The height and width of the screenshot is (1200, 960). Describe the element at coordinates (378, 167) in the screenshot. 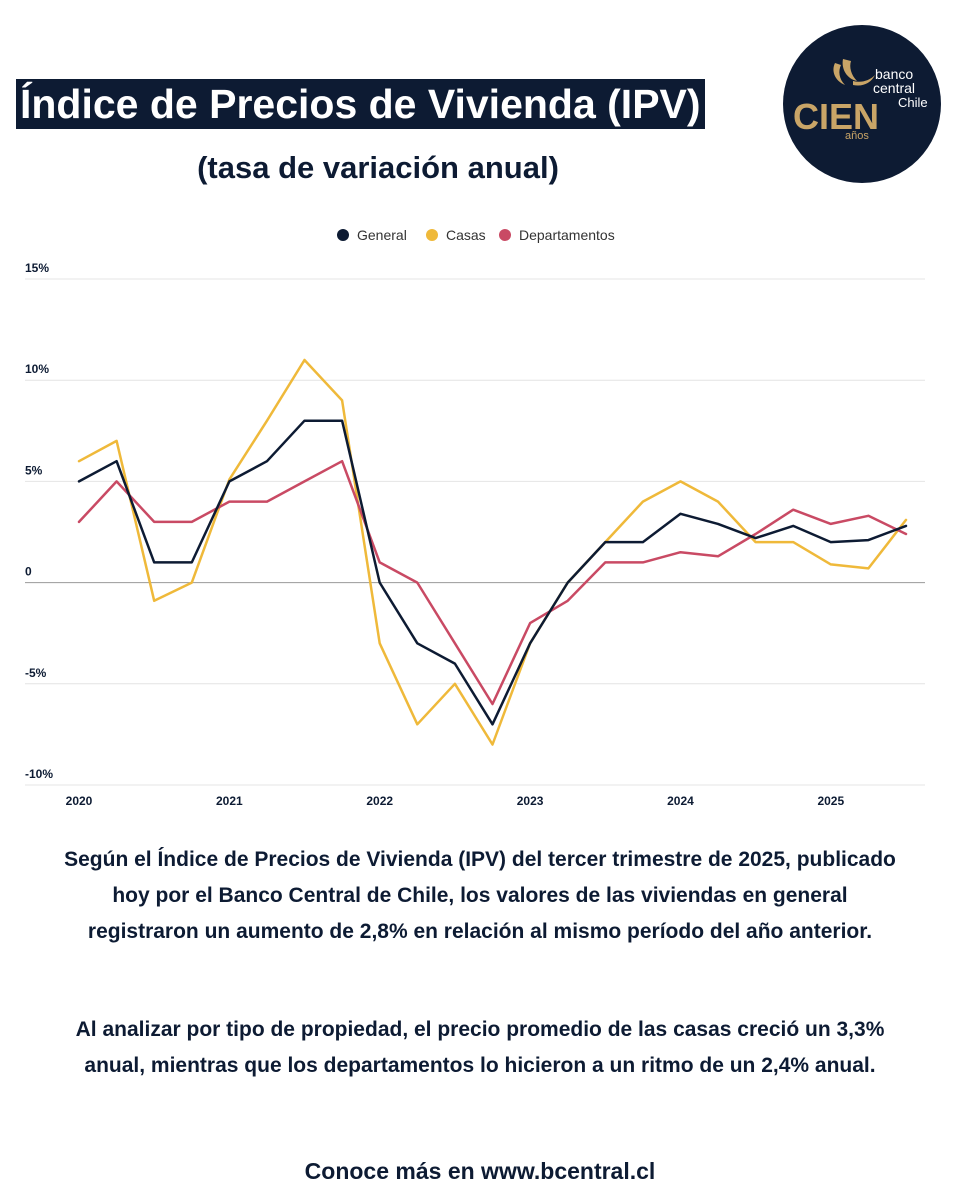

I see `page-subtitle: (tasa de variación anual)` at that location.